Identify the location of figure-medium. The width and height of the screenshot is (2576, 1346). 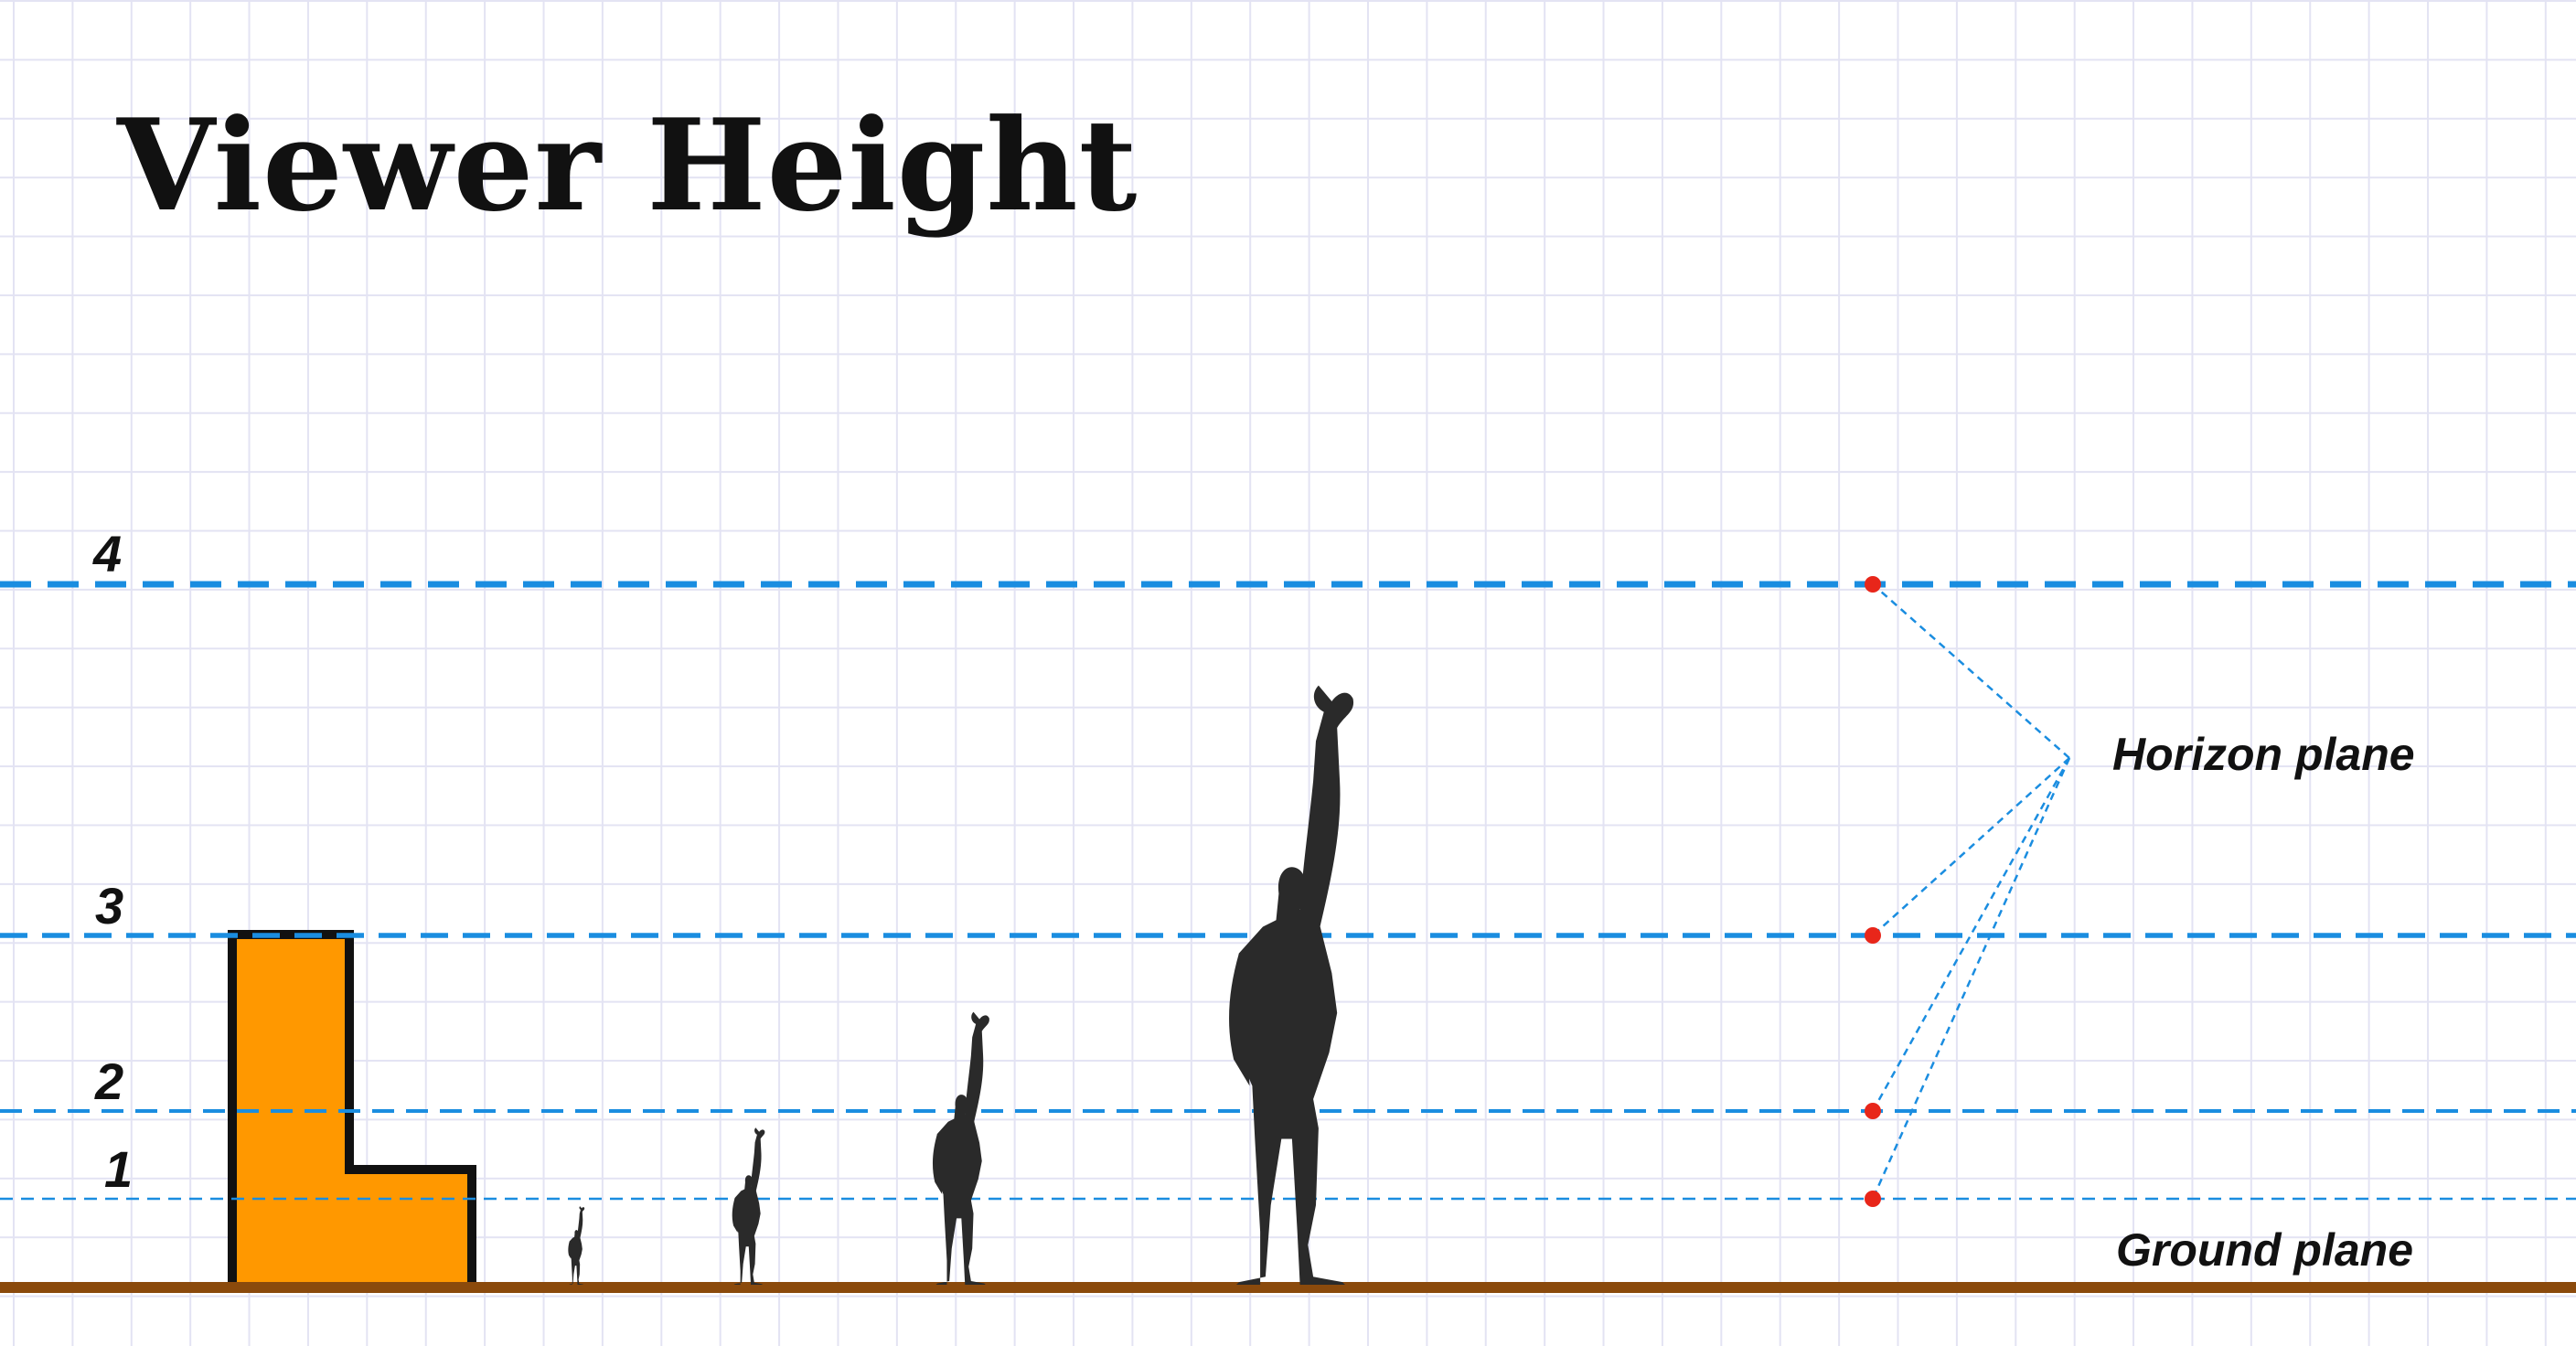
(960, 1148).